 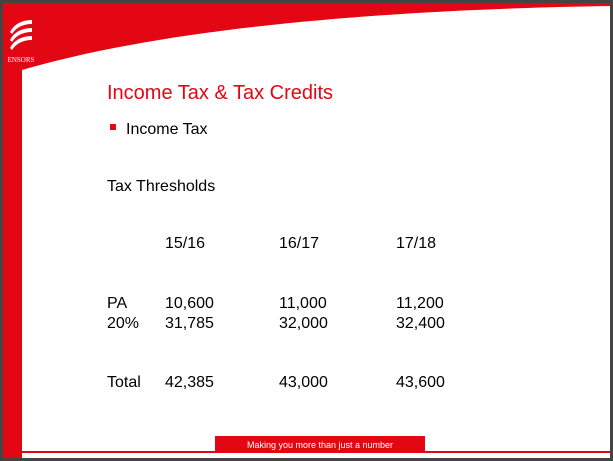 I want to click on bullet-marker, so click(x=113, y=127).